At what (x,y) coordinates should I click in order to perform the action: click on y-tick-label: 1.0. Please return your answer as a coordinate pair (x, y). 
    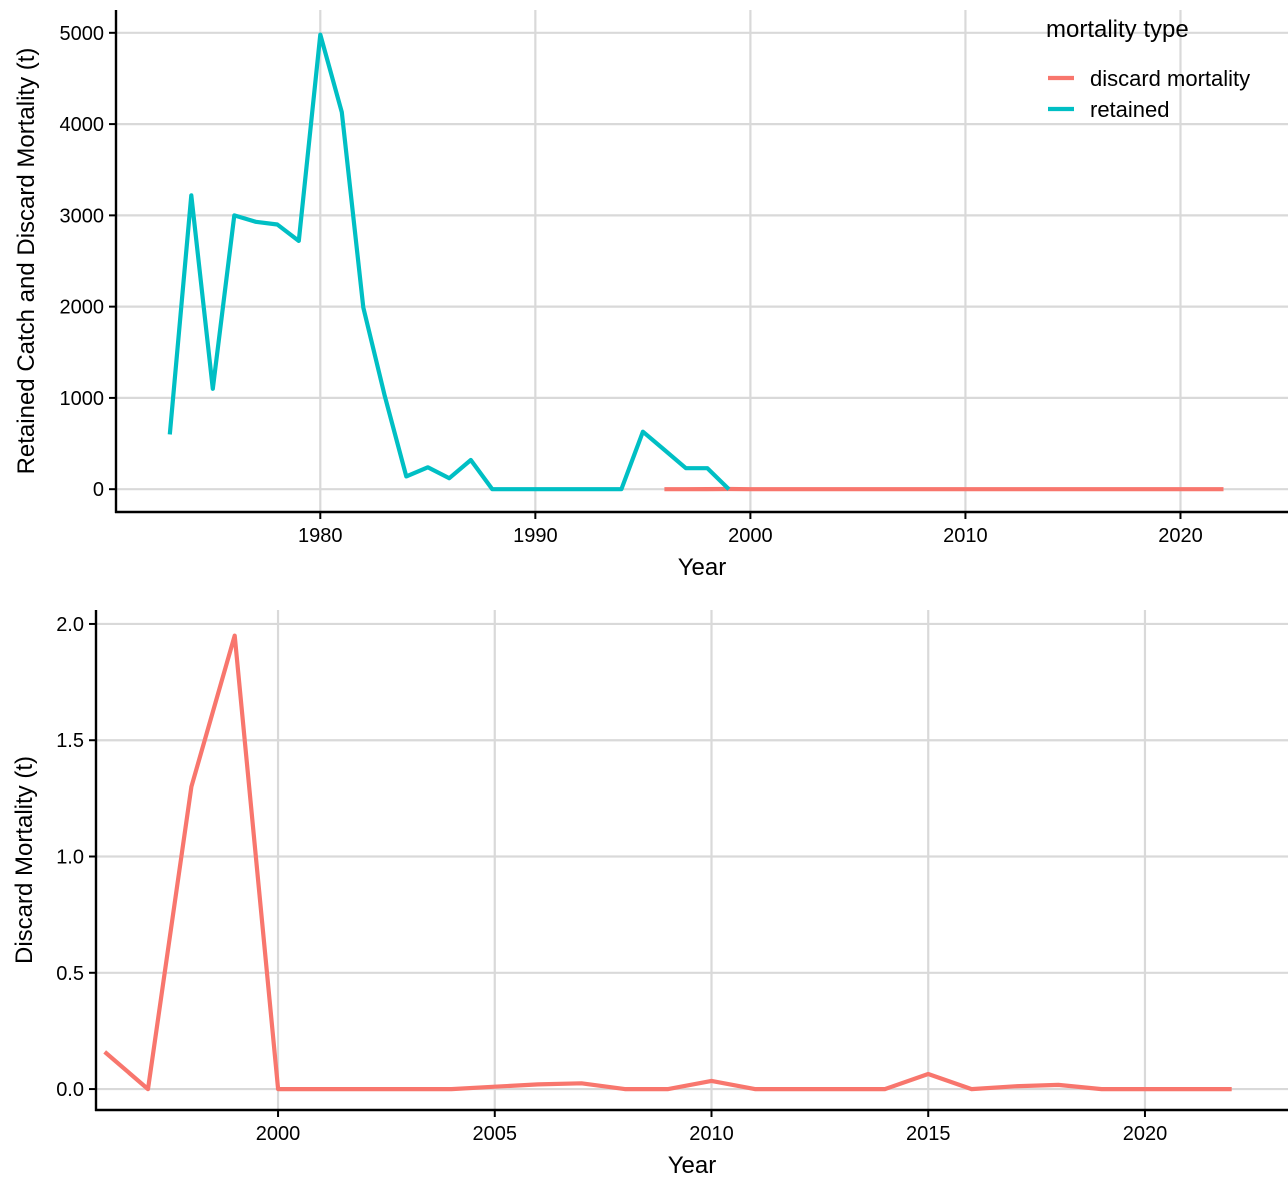
    Looking at the image, I should click on (70, 858).